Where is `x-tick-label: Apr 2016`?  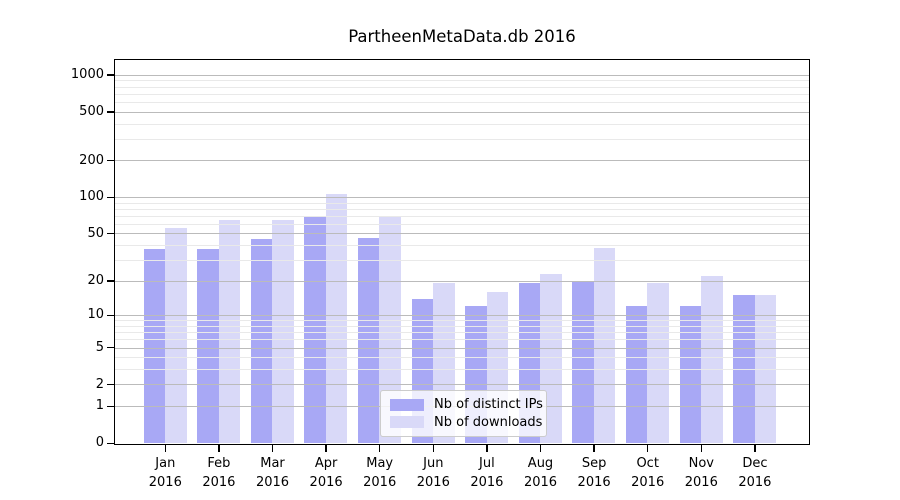
x-tick-label: Apr 2016 is located at coordinates (326, 473).